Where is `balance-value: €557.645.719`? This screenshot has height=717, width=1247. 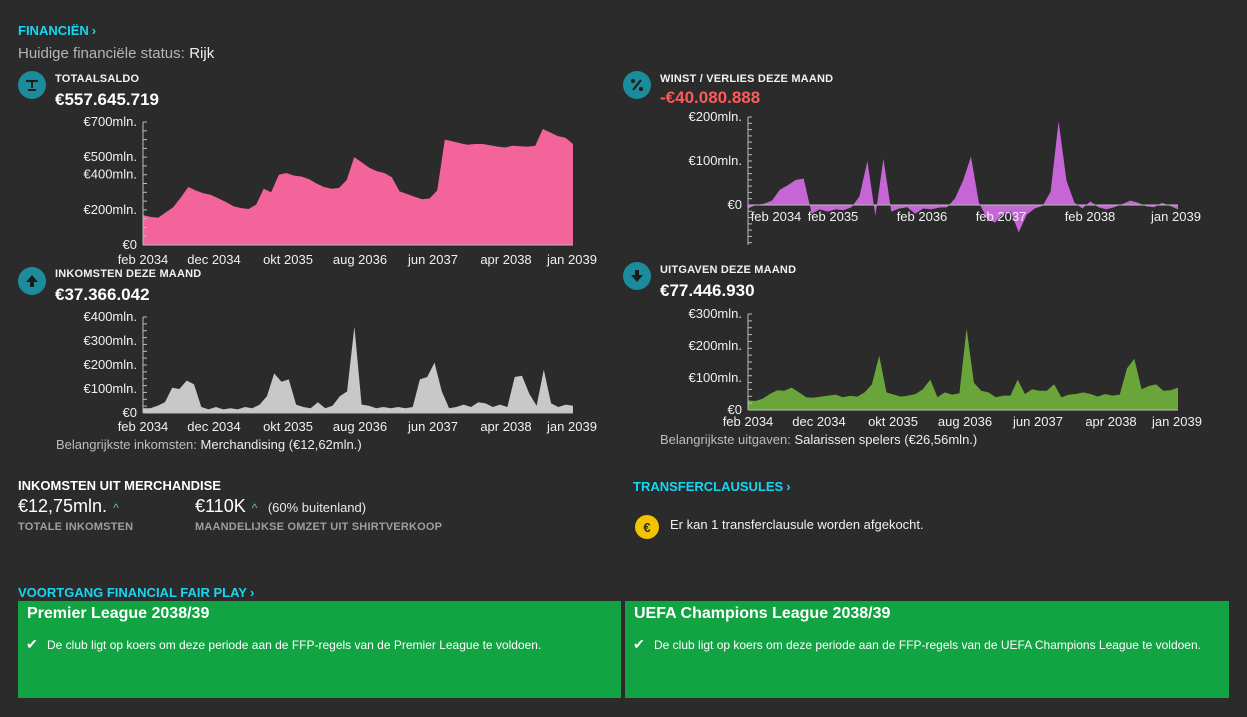
balance-value: €557.645.719 is located at coordinates (107, 99).